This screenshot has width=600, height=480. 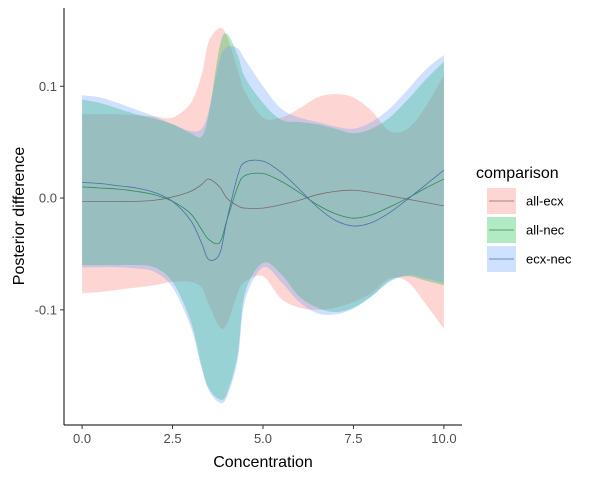 What do you see at coordinates (46, 309) in the screenshot?
I see `y-tick-label: -0.1` at bounding box center [46, 309].